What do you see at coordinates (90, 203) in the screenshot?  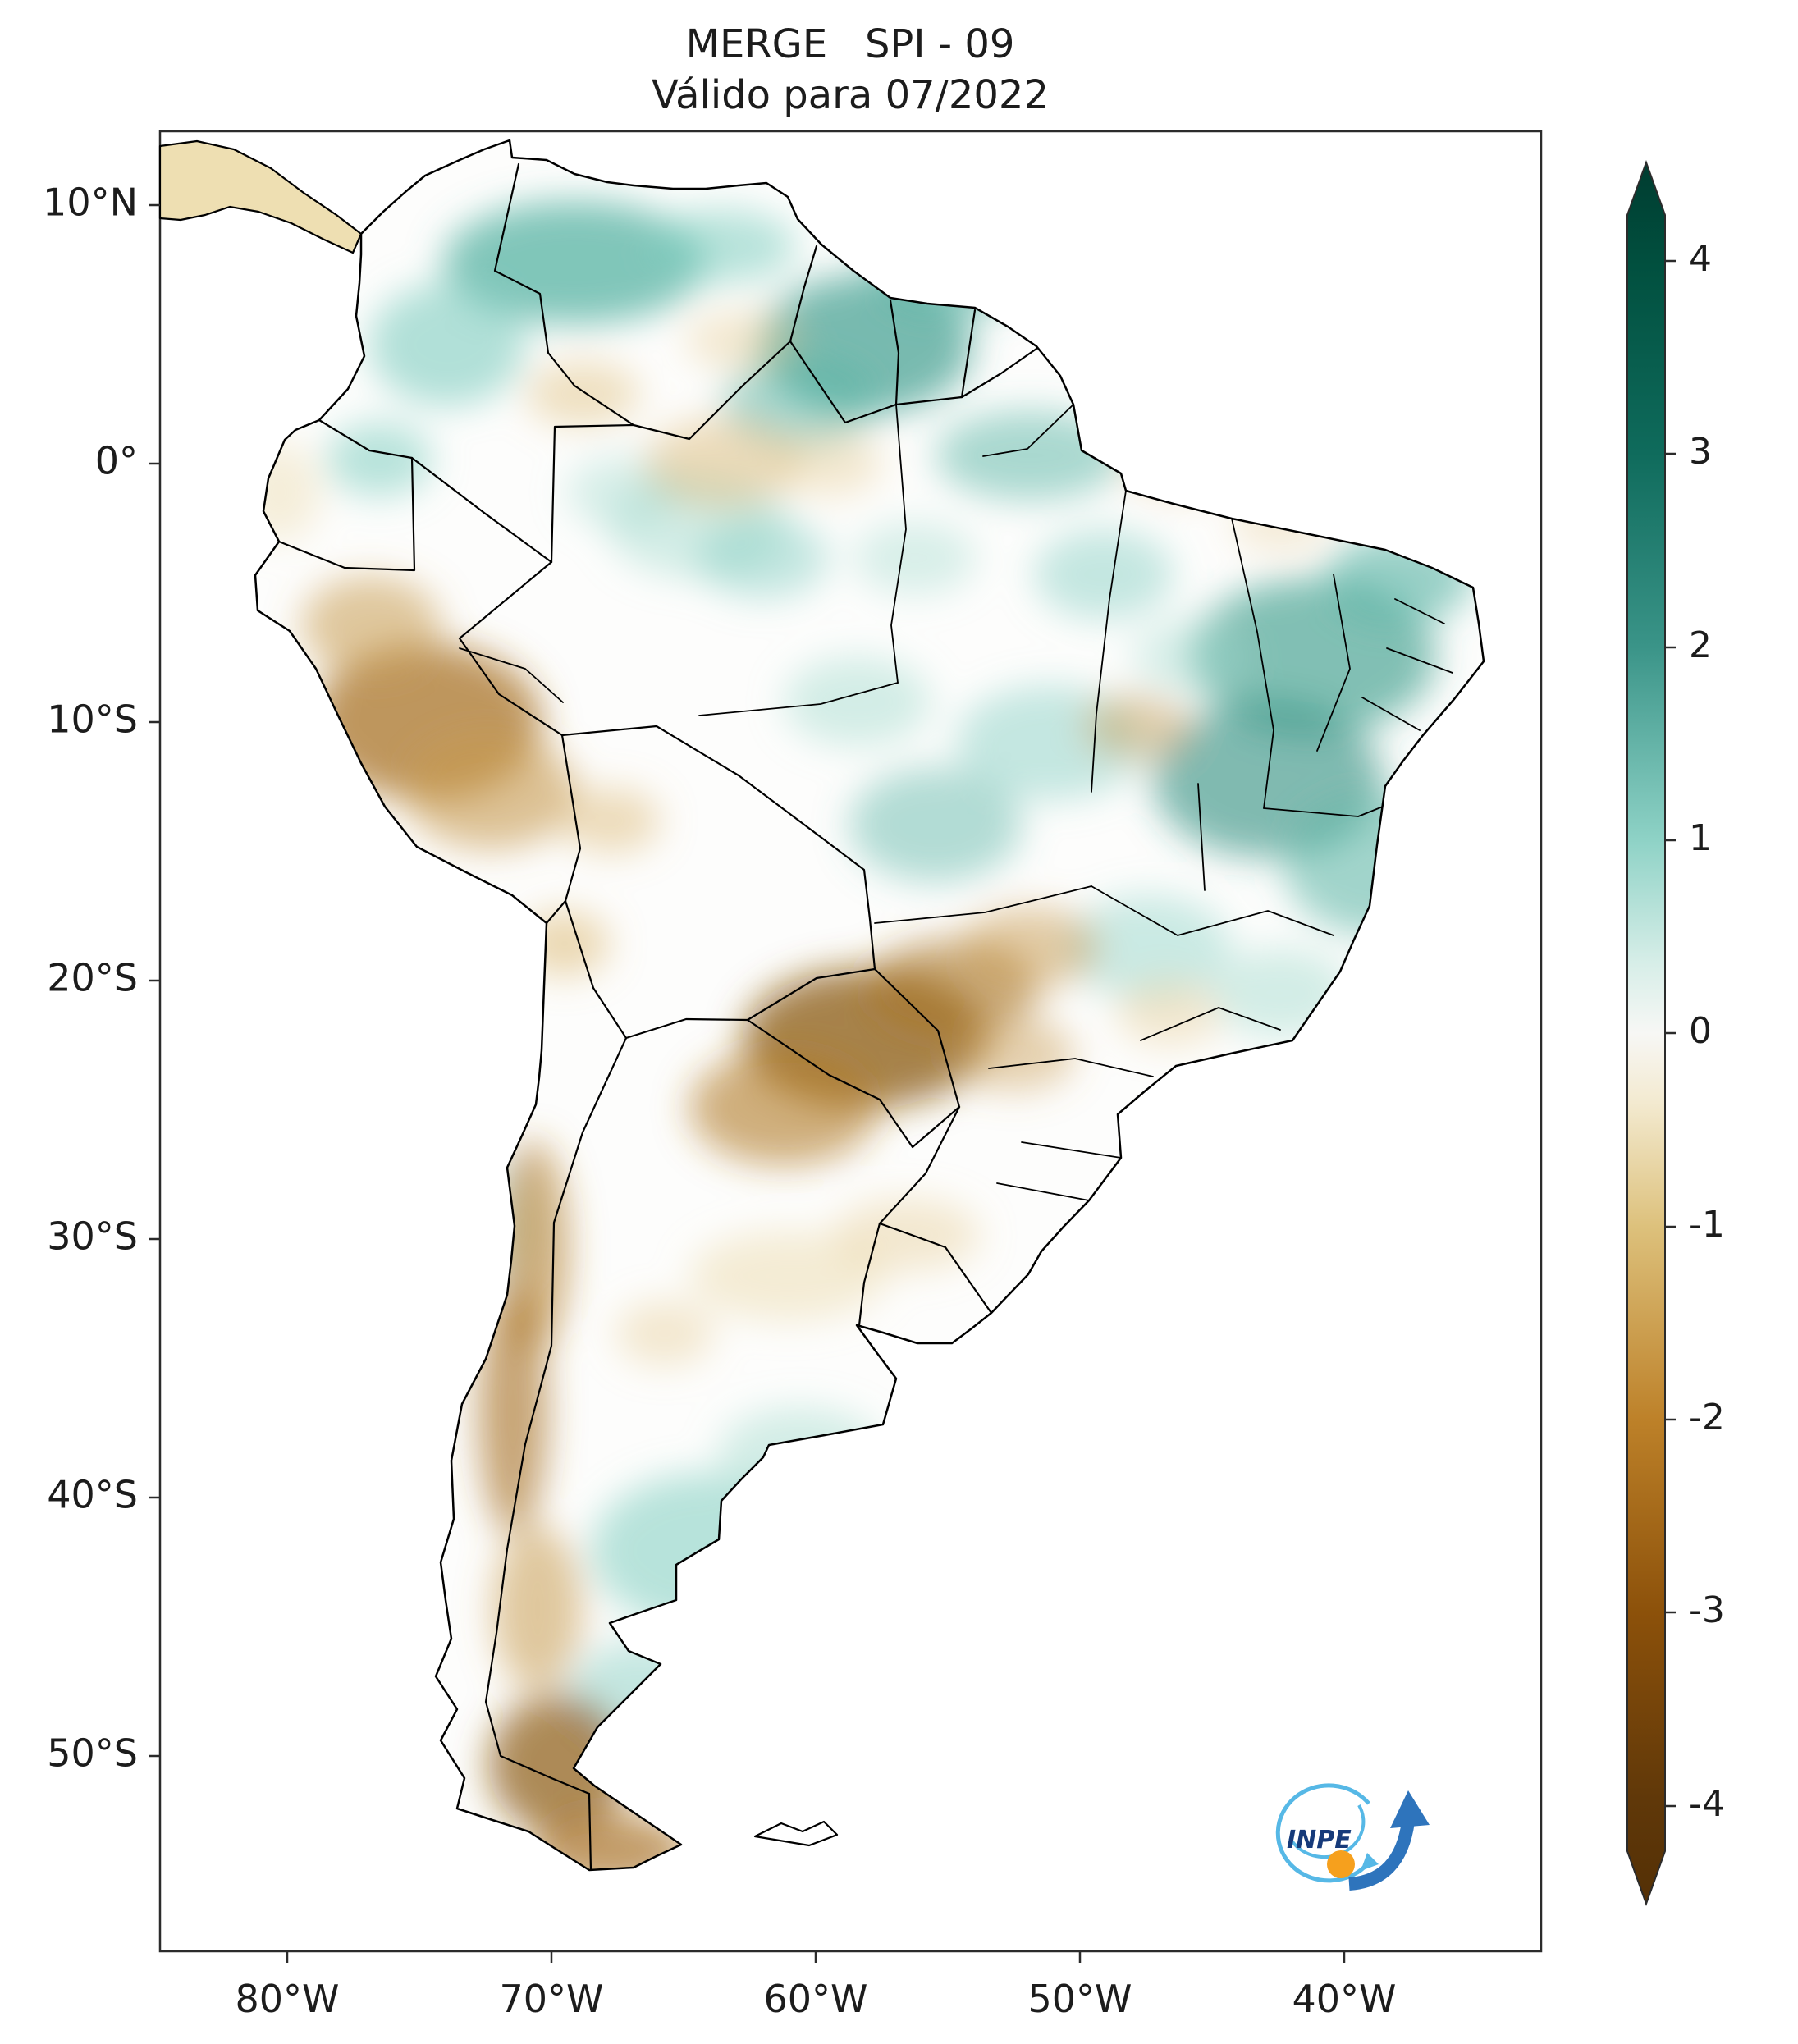 I see `y-tick-label: 10°N` at bounding box center [90, 203].